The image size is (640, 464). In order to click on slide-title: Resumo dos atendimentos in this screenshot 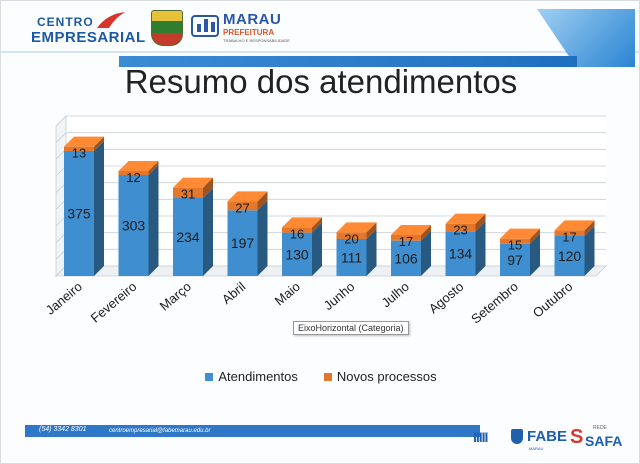, I will do `click(321, 81)`.